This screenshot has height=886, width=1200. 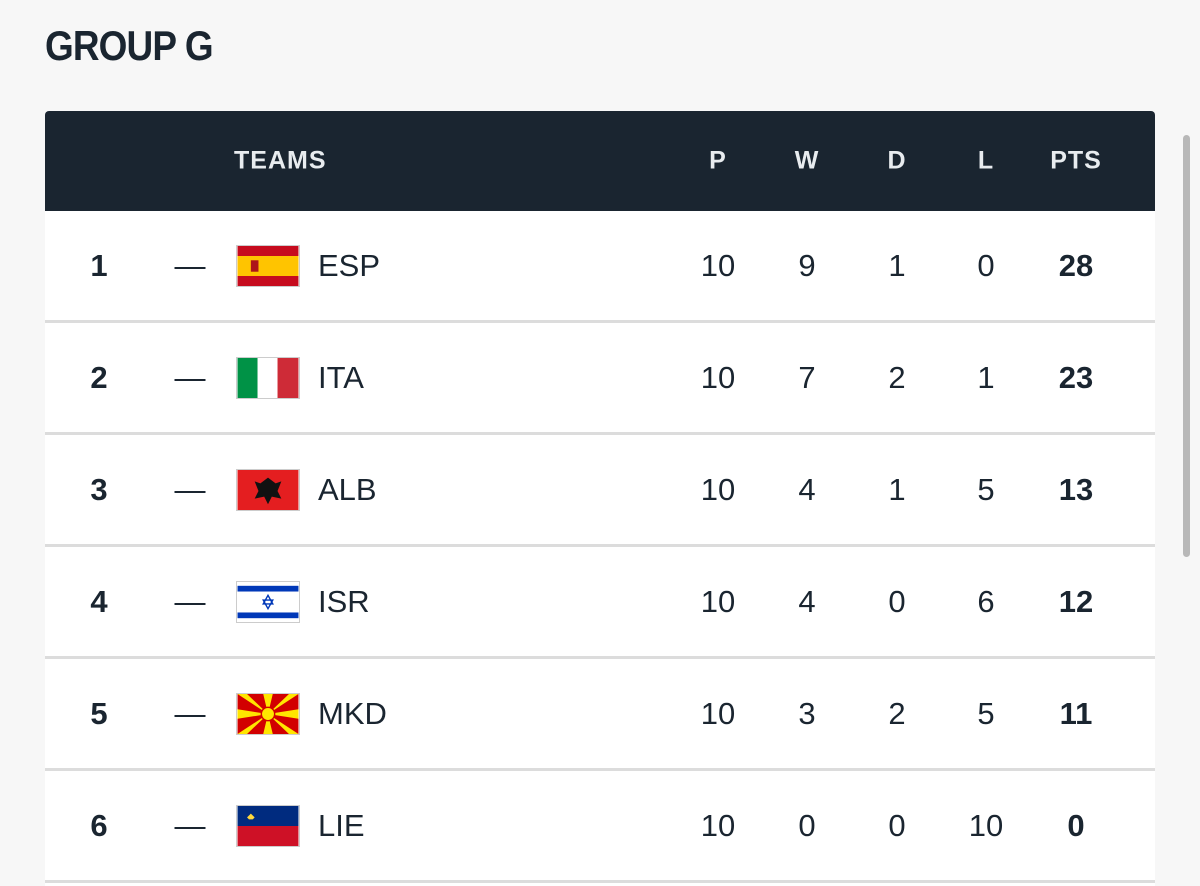 What do you see at coordinates (1186, 346) in the screenshot?
I see `scrollbar` at bounding box center [1186, 346].